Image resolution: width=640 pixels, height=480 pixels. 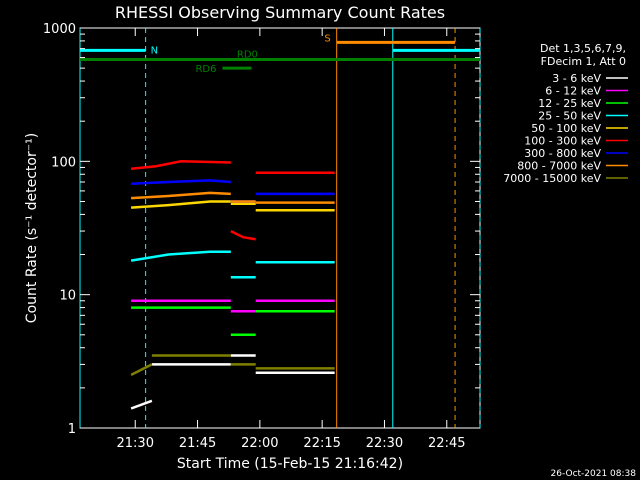 I want to click on x-tick-label-21:45: 21:45, so click(x=197, y=443).